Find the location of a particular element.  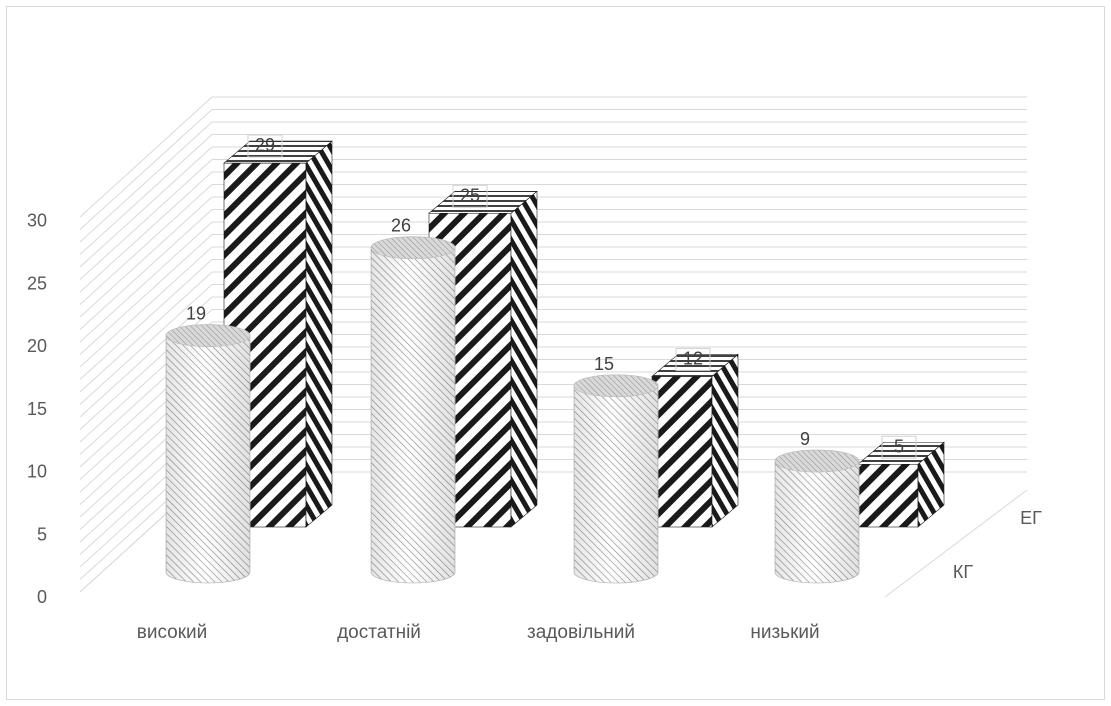

bar-kg: 19 is located at coordinates (208, 444).